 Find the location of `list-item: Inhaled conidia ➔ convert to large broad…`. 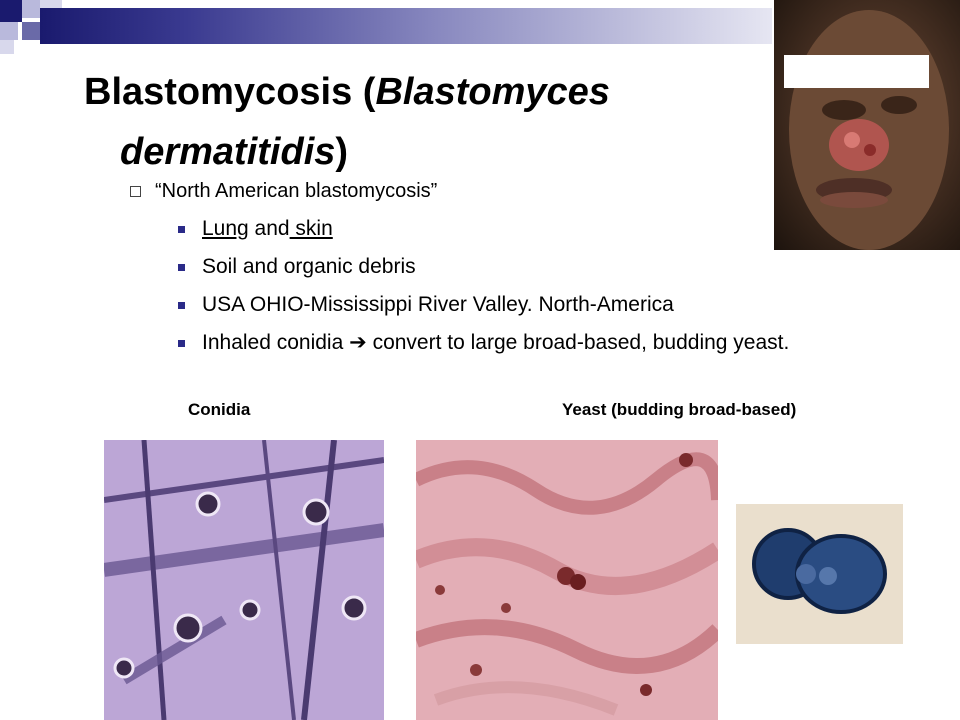

list-item: Inhaled conidia ➔ convert to large broad… is located at coordinates (538, 343).